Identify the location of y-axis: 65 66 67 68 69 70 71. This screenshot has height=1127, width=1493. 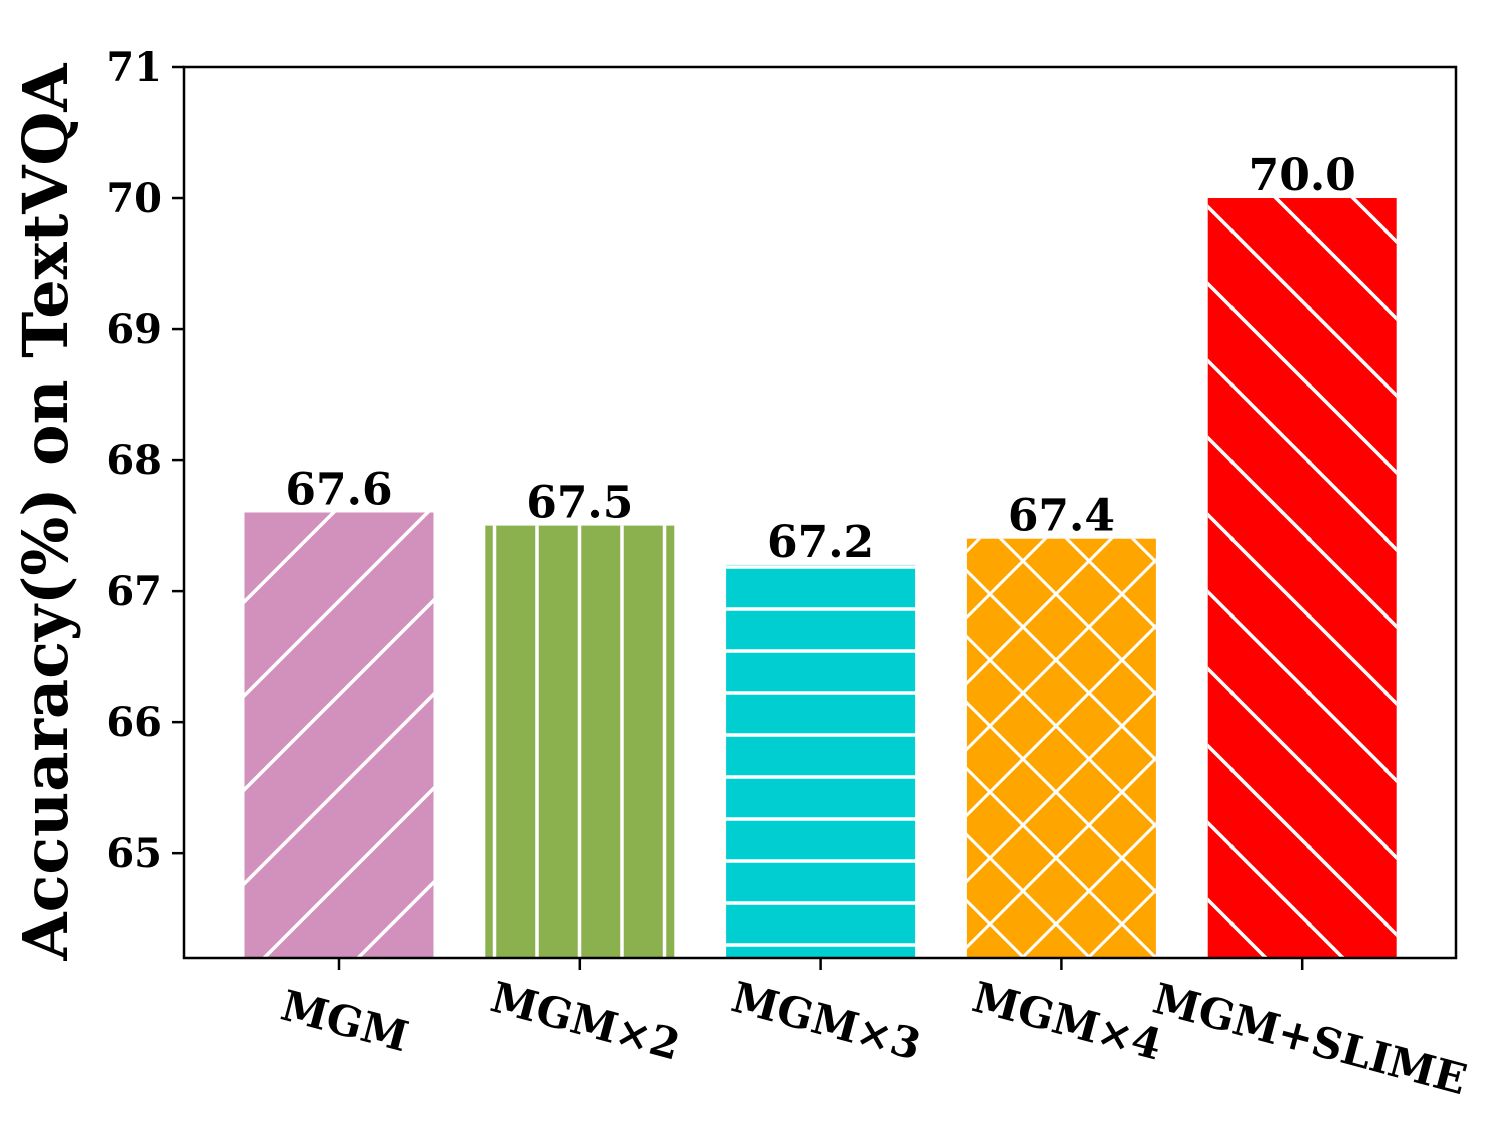
(145, 460).